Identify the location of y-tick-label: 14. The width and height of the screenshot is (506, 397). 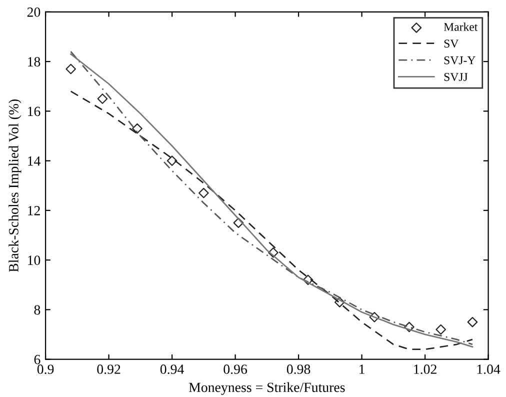
(34, 161).